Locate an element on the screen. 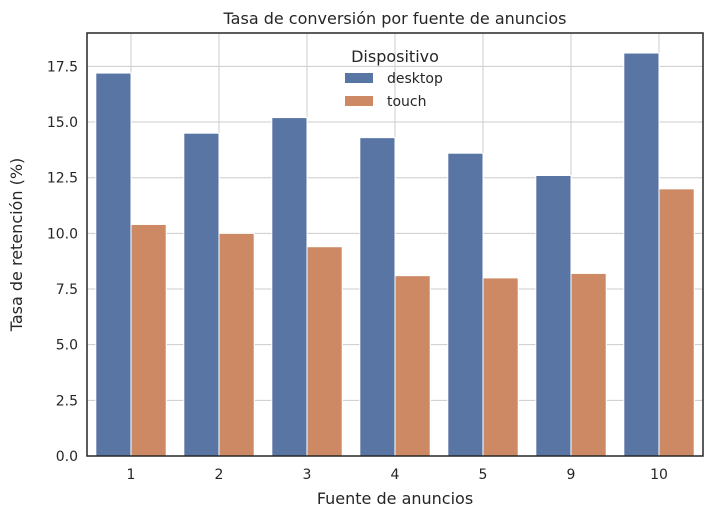  legend: Dispositivo desktop touch is located at coordinates (394, 78).